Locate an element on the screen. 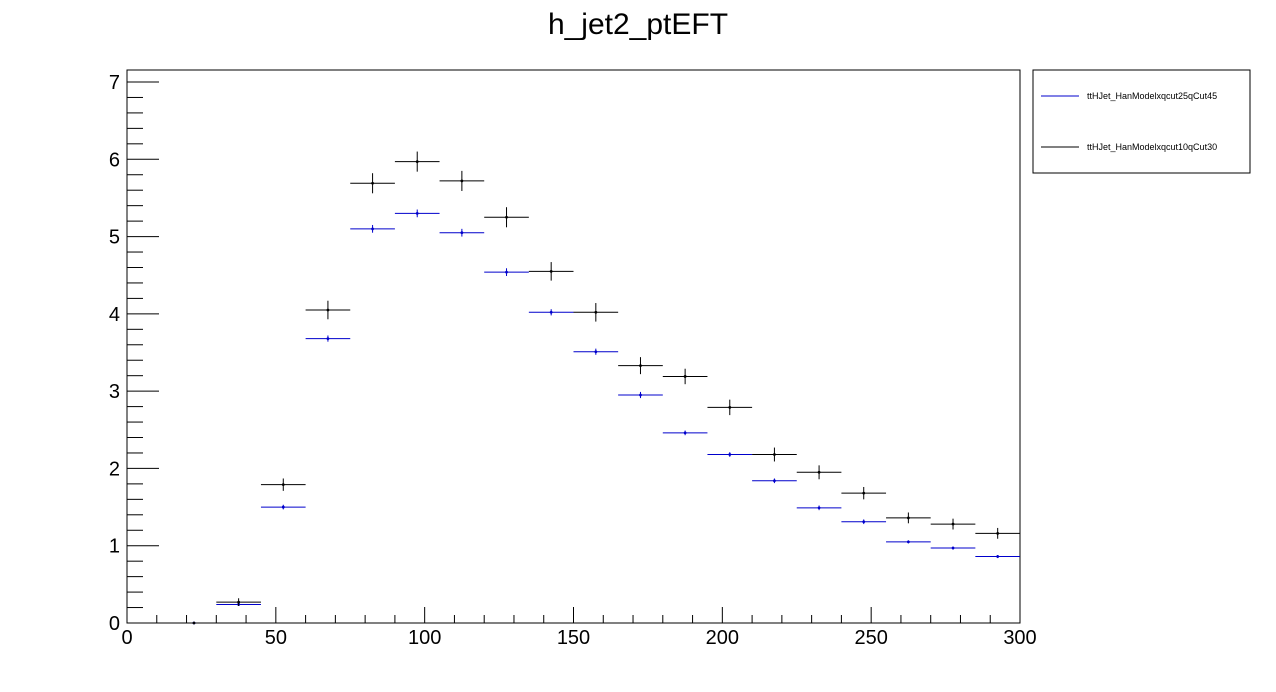  legend-entry-1: ttHJet_HanModelxqcut10qCut30 is located at coordinates (1152, 147).